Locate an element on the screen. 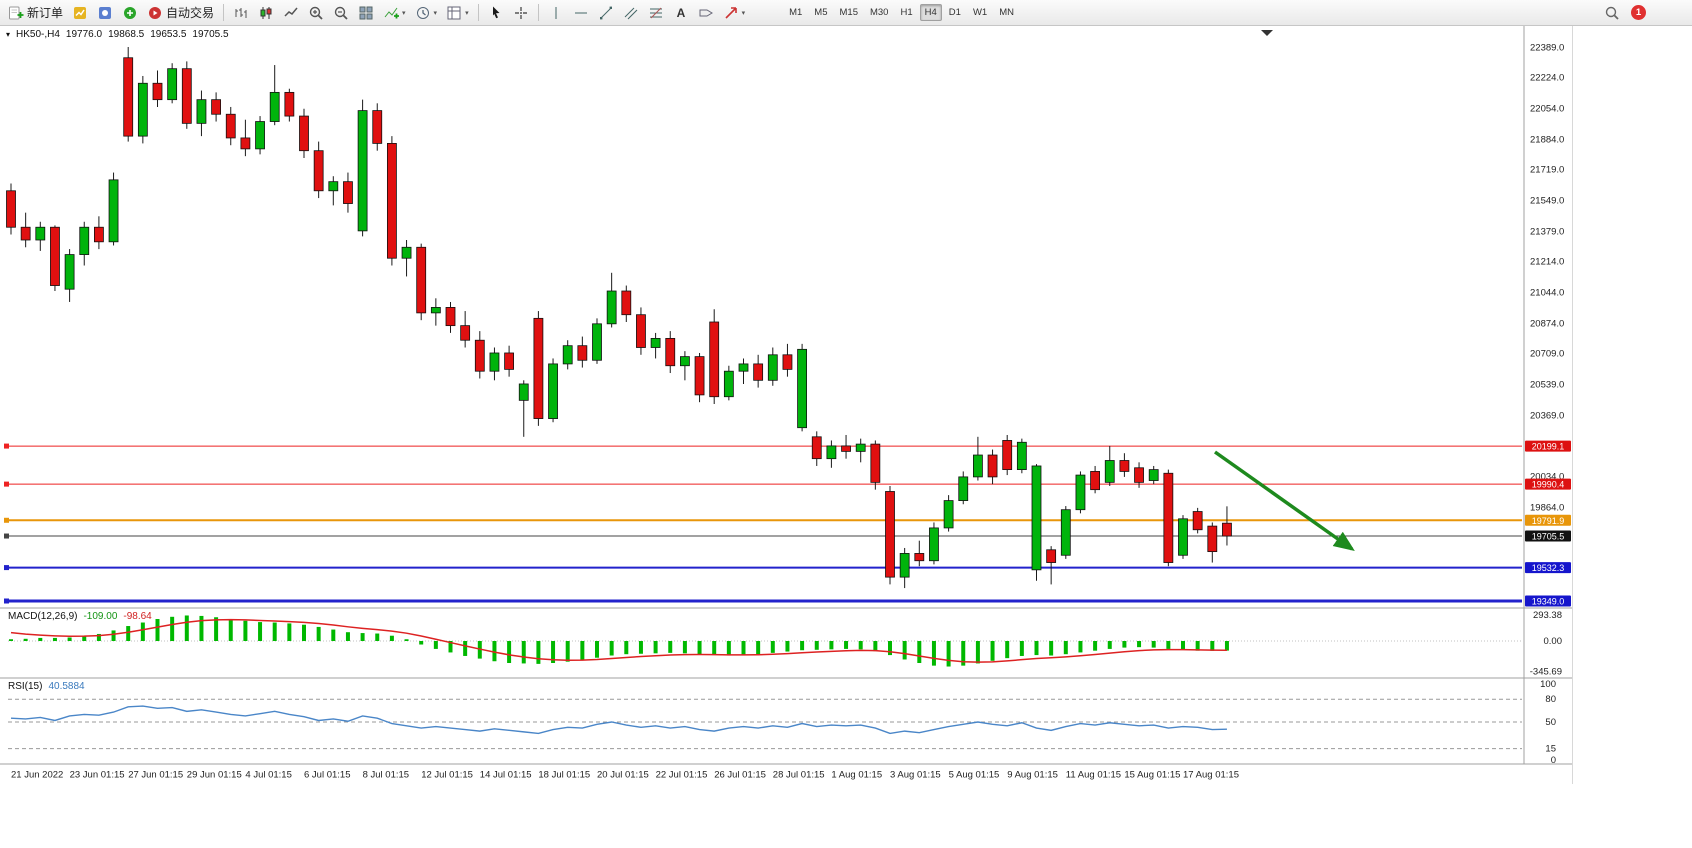 The width and height of the screenshot is (1692, 848). price-axis-label: 22389.0 is located at coordinates (1547, 48).